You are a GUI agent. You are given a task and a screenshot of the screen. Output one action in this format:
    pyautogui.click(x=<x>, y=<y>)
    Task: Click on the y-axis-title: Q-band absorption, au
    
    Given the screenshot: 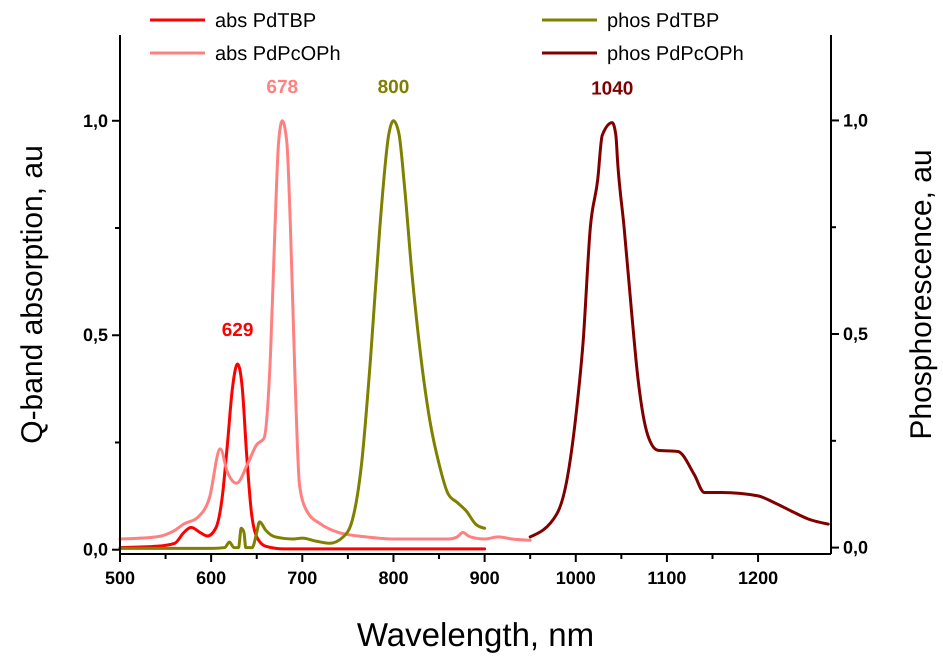 What is the action you would take?
    pyautogui.click(x=32, y=294)
    